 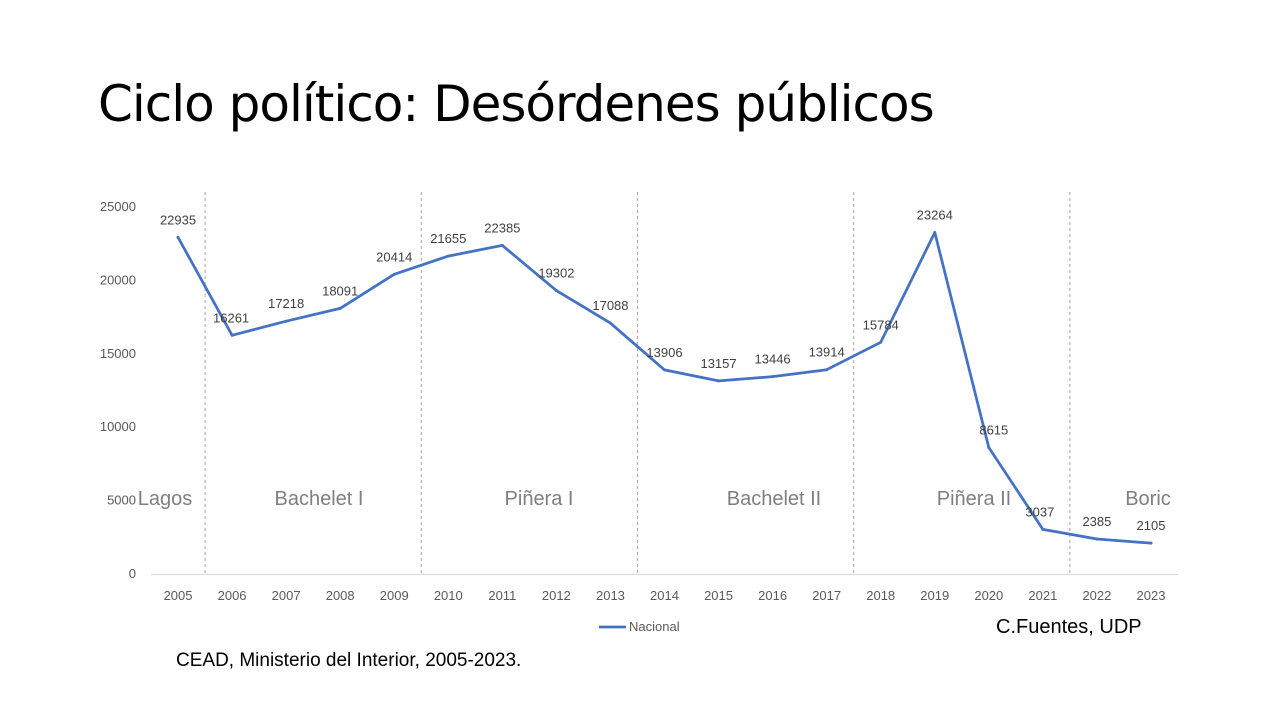 What do you see at coordinates (988, 595) in the screenshot?
I see `x-tick-label: 2020` at bounding box center [988, 595].